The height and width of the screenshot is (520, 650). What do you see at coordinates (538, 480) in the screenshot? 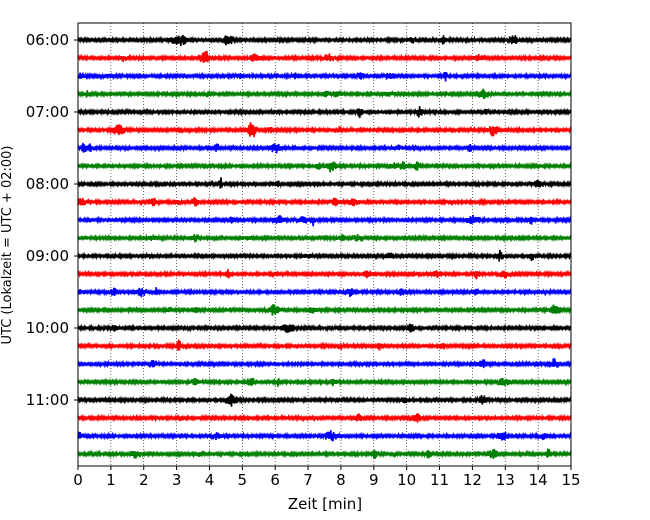
I see `x-tick-label: 14` at bounding box center [538, 480].